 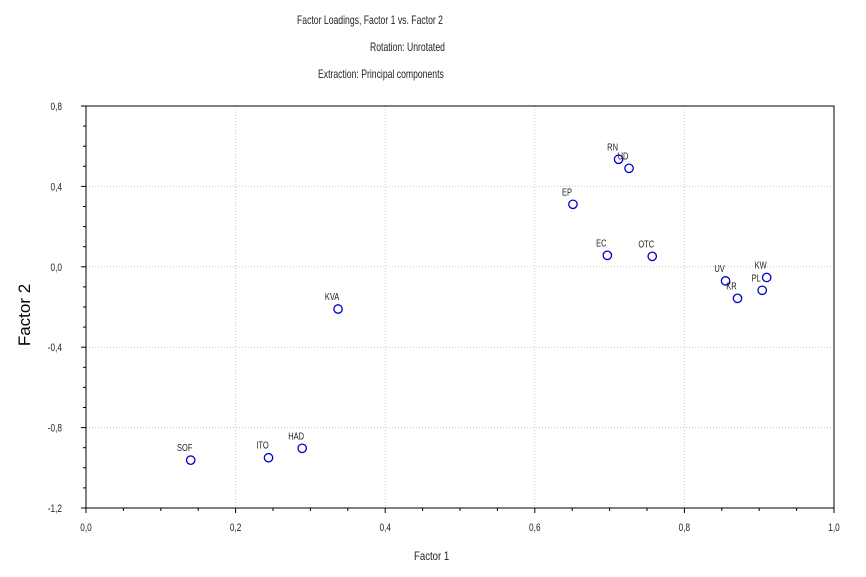 What do you see at coordinates (629, 168) in the screenshot?
I see `data-point-ud` at bounding box center [629, 168].